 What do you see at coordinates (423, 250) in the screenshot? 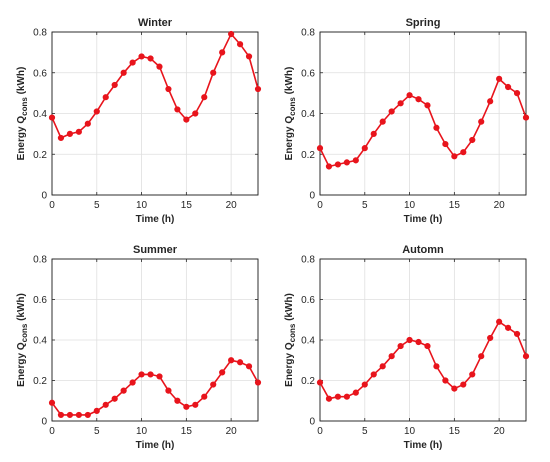
I see `chart-title: Automn` at bounding box center [423, 250].